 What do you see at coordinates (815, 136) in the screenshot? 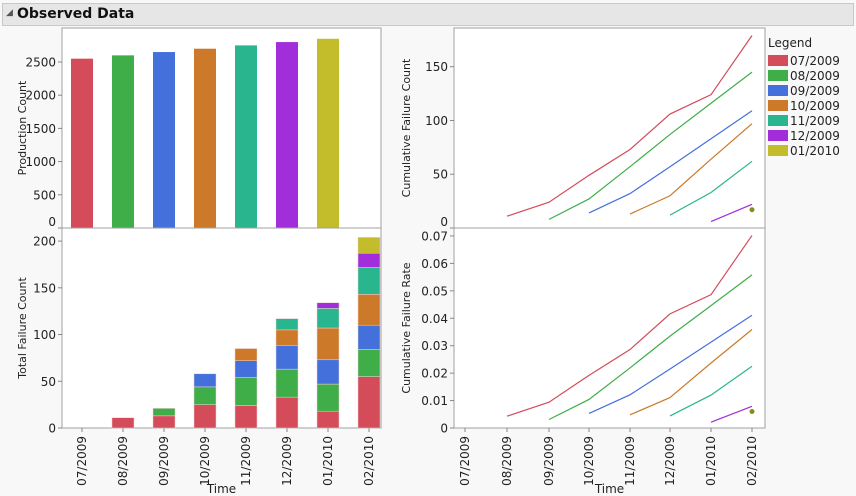
I see `legend-item: 12/2009` at bounding box center [815, 136].